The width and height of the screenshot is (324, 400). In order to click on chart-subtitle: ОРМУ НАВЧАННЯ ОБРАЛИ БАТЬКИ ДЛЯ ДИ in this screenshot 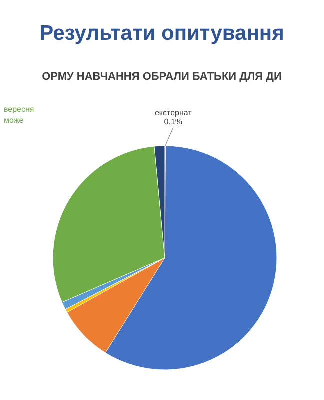, I will do `click(162, 77)`.